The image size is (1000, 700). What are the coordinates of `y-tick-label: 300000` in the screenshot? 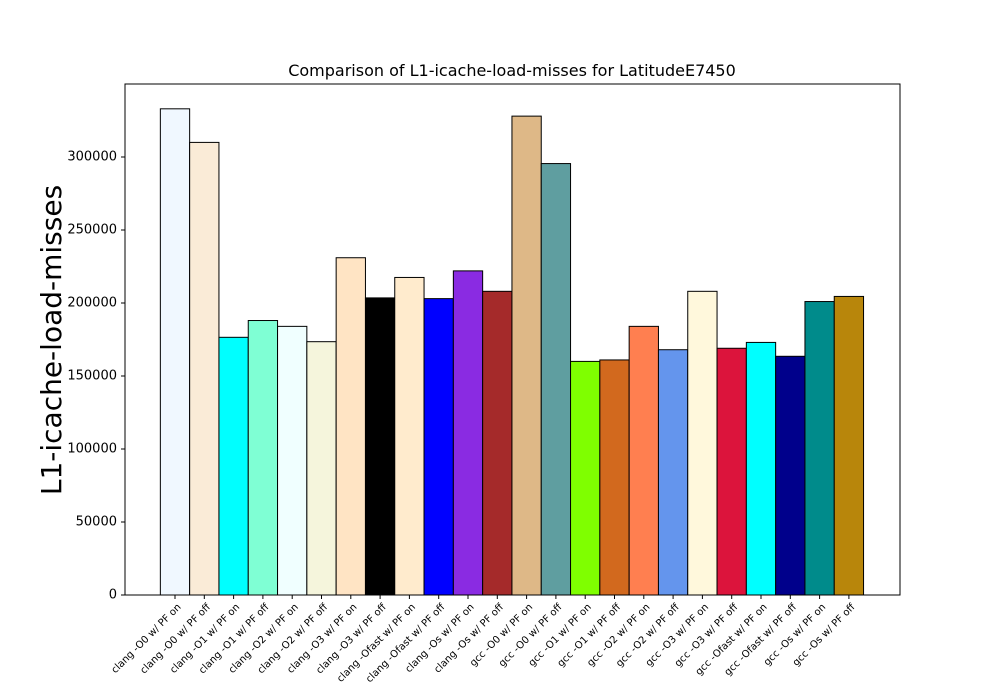 It's located at (92, 157).